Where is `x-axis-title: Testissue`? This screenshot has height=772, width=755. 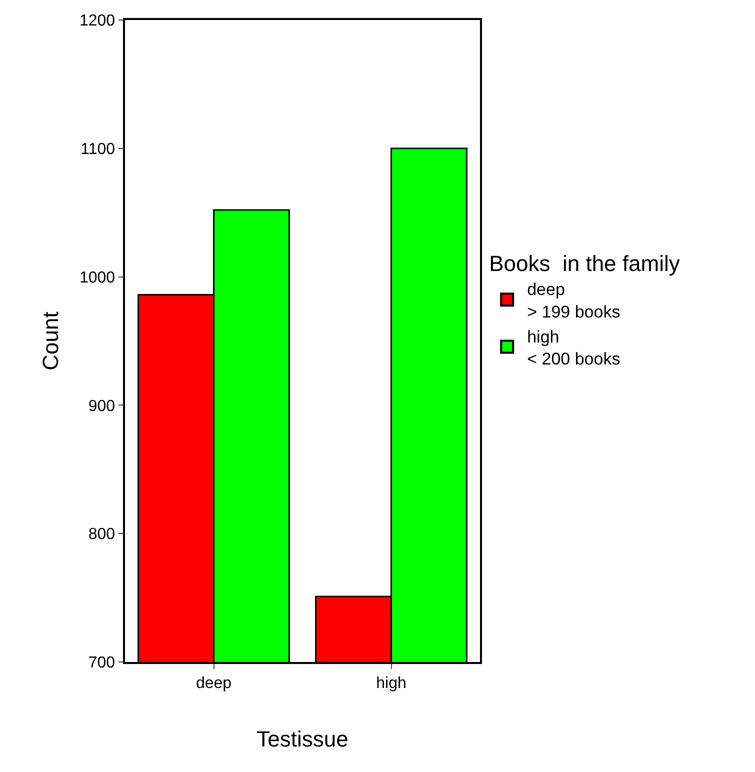
x-axis-title: Testissue is located at coordinates (302, 739).